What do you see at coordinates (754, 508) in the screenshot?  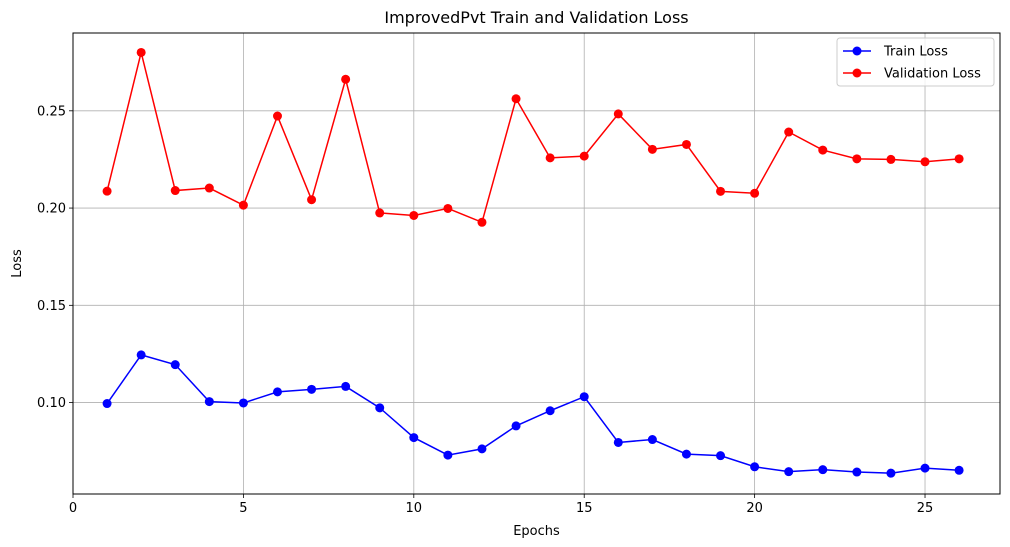 I see `x-tick-label: 20` at bounding box center [754, 508].